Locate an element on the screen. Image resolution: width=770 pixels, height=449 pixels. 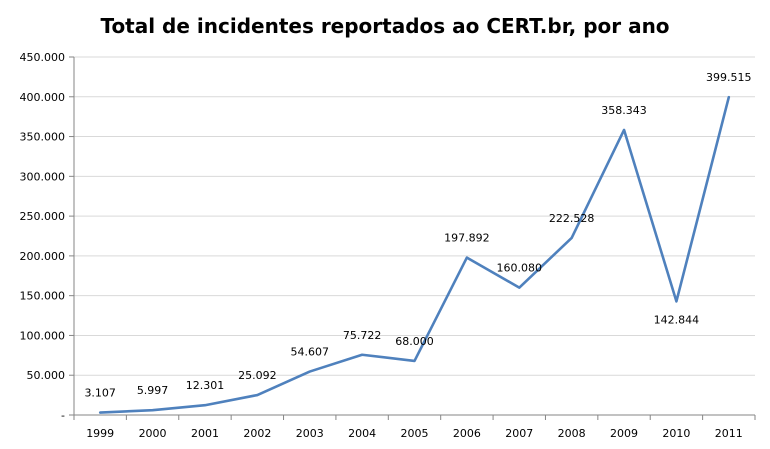
x-tick-label: 2010 is located at coordinates (676, 433).